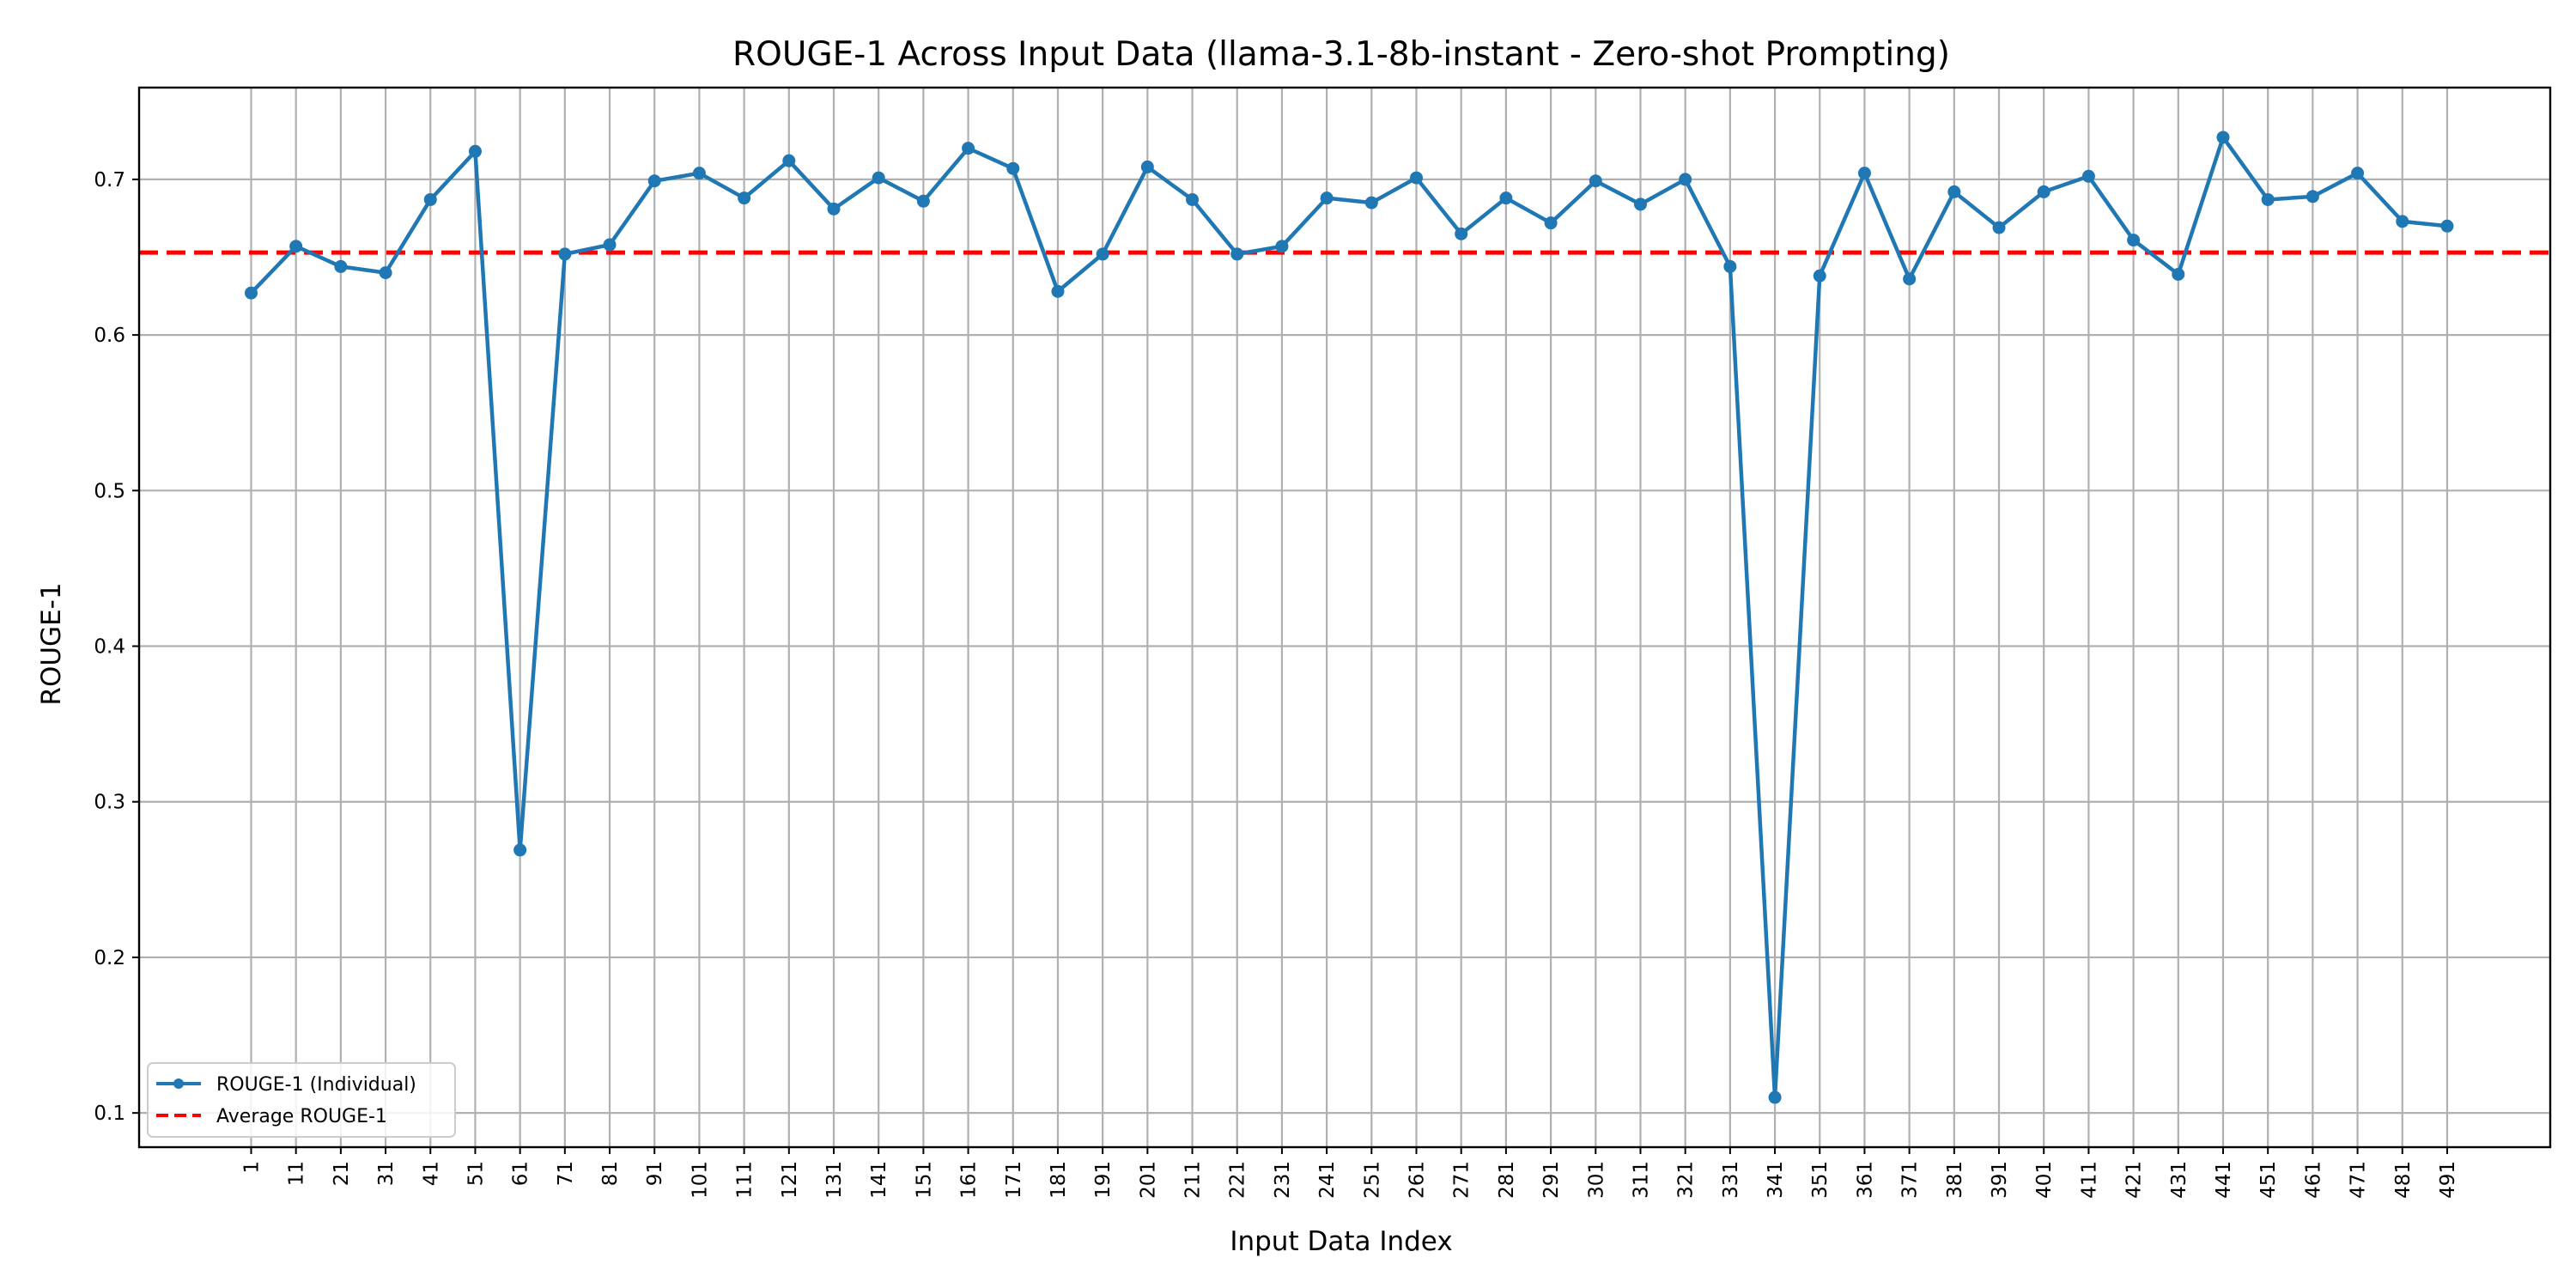  I want to click on x-tick-label: 201, so click(1148, 1180).